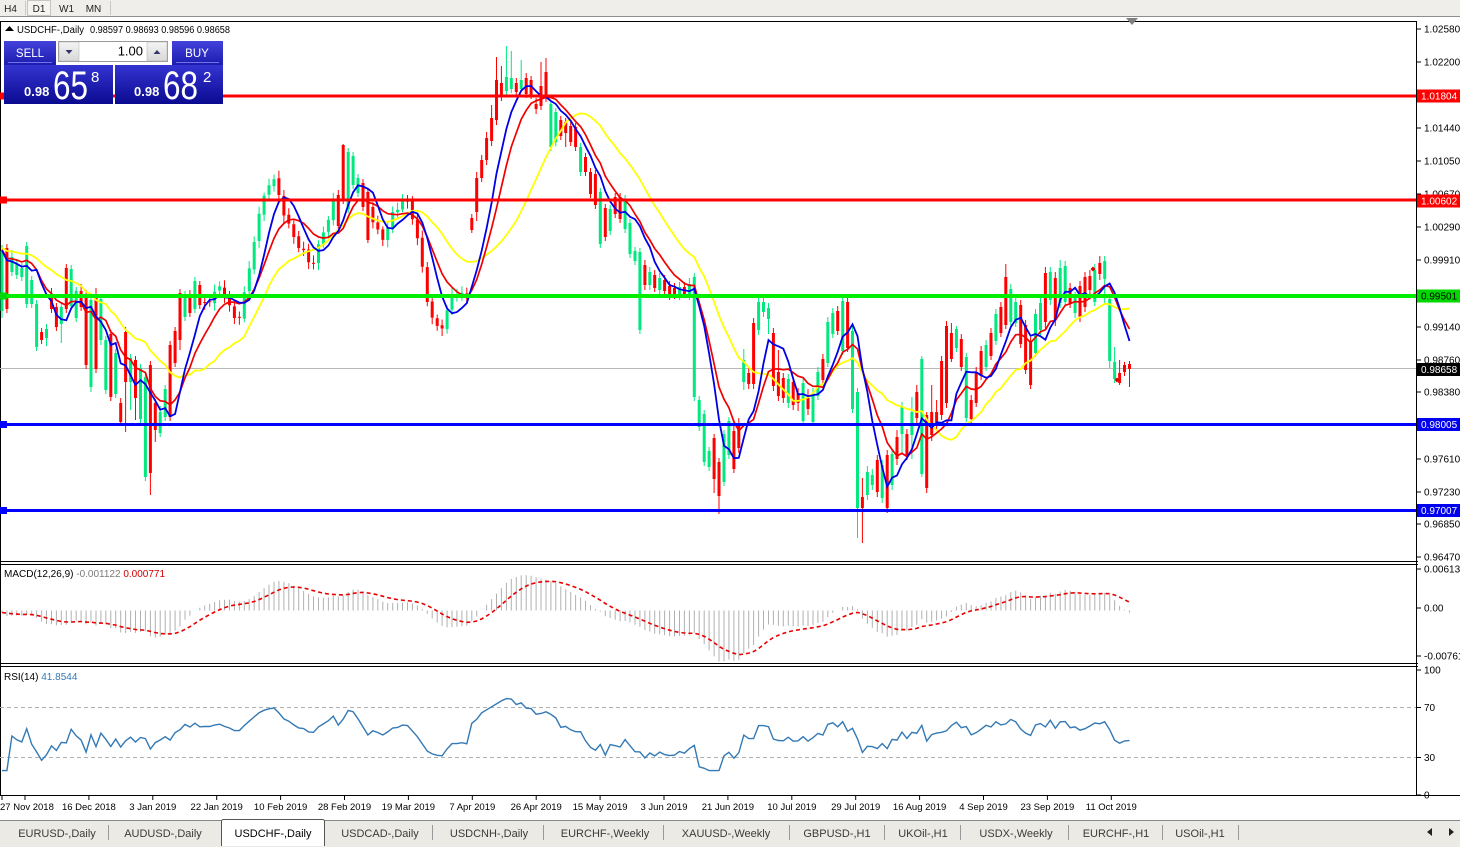  Describe the element at coordinates (1442, 228) in the screenshot. I see `svg-text: 1.00290` at that location.